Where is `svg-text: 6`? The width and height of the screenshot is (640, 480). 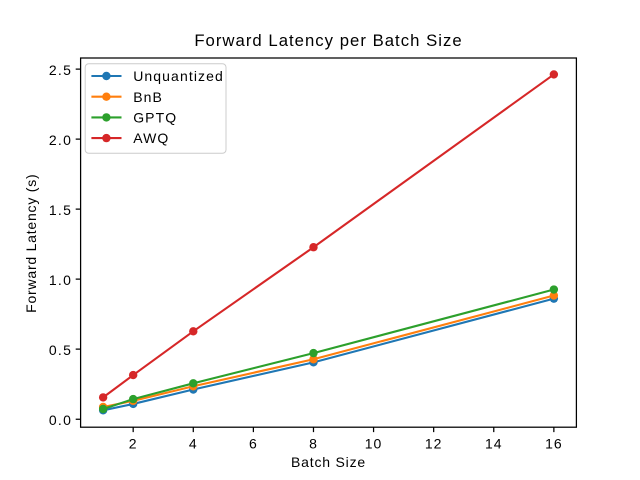 svg-text: 6 is located at coordinates (253, 443).